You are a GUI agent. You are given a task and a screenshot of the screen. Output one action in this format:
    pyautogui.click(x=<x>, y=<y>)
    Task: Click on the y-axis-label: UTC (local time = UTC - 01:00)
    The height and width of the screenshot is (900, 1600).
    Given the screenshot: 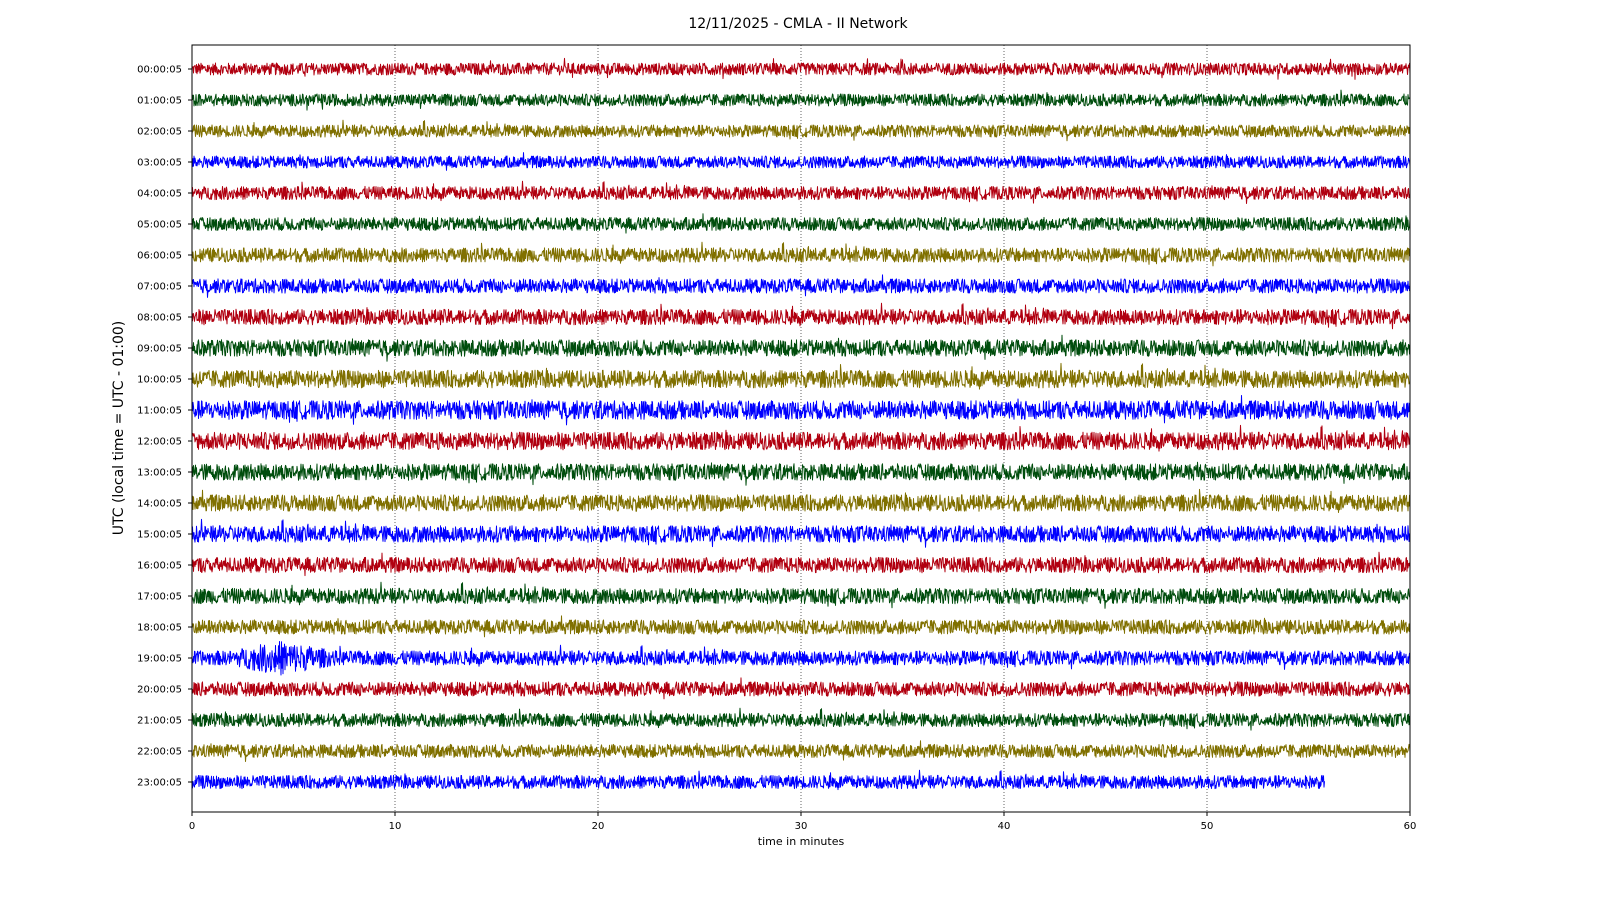 What is the action you would take?
    pyautogui.click(x=119, y=428)
    